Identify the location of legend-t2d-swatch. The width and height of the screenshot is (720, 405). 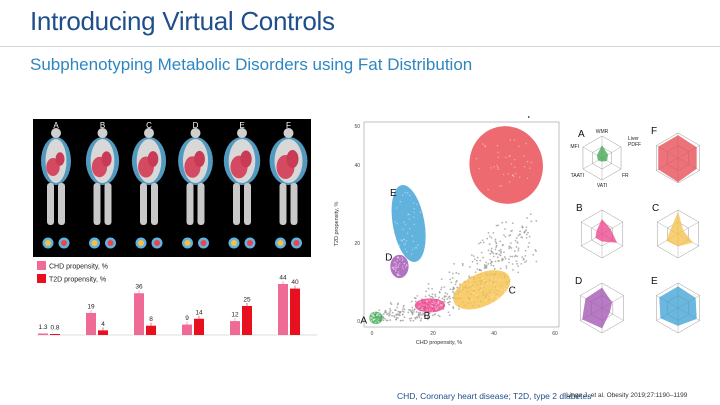
(41, 278).